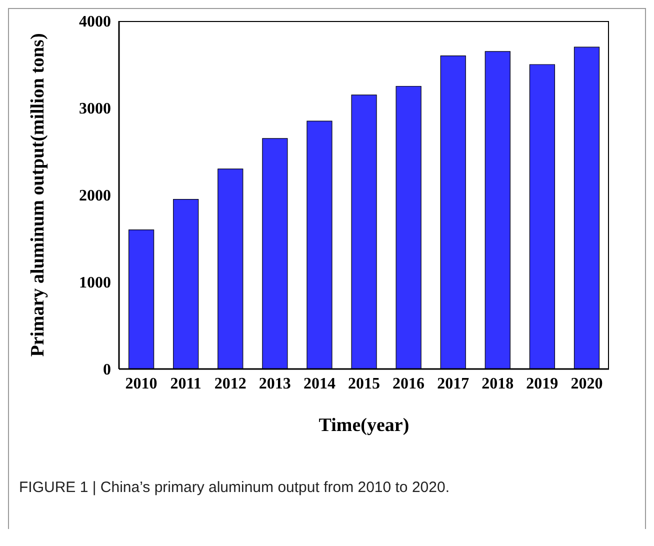 The image size is (654, 546). Describe the element at coordinates (364, 425) in the screenshot. I see `x-axis-title: Time(year)` at that location.